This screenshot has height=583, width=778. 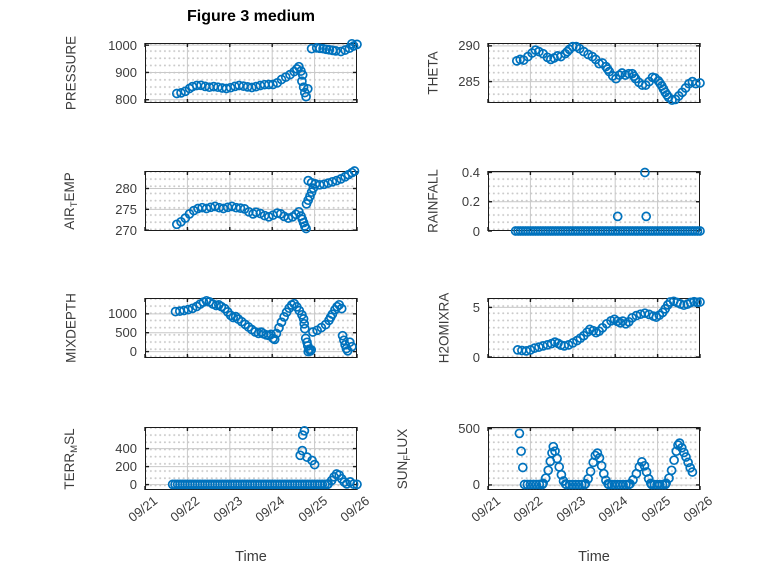 I want to click on x-axis-label-right: Time, so click(x=594, y=557).